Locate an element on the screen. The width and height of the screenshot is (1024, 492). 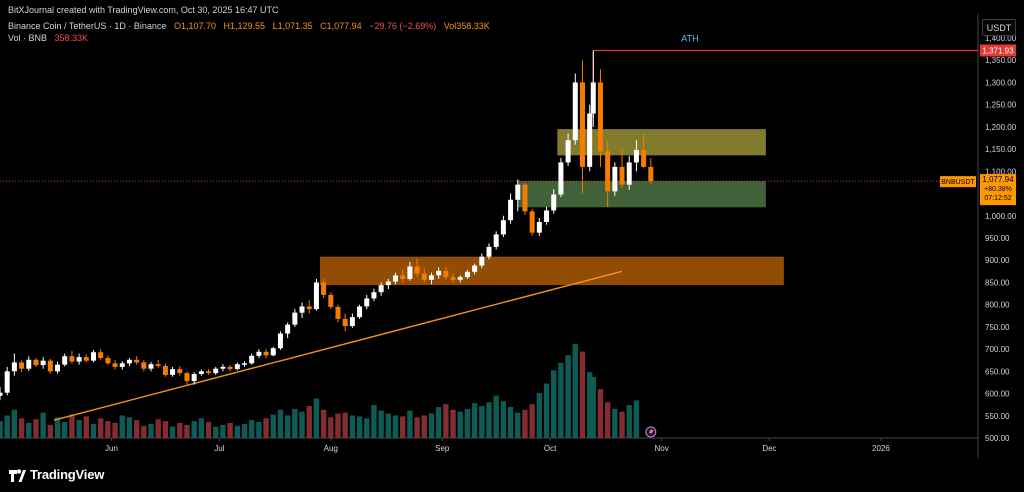
volume-legend: Vol · BNB 358.33K is located at coordinates (50, 38).